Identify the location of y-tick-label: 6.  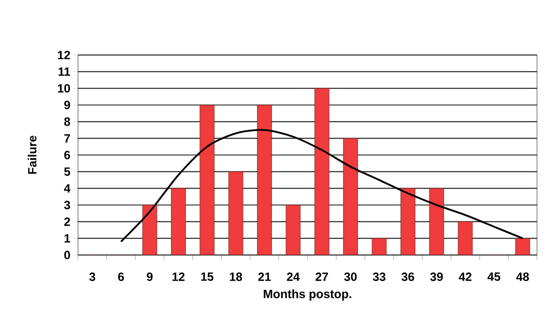
(67, 155).